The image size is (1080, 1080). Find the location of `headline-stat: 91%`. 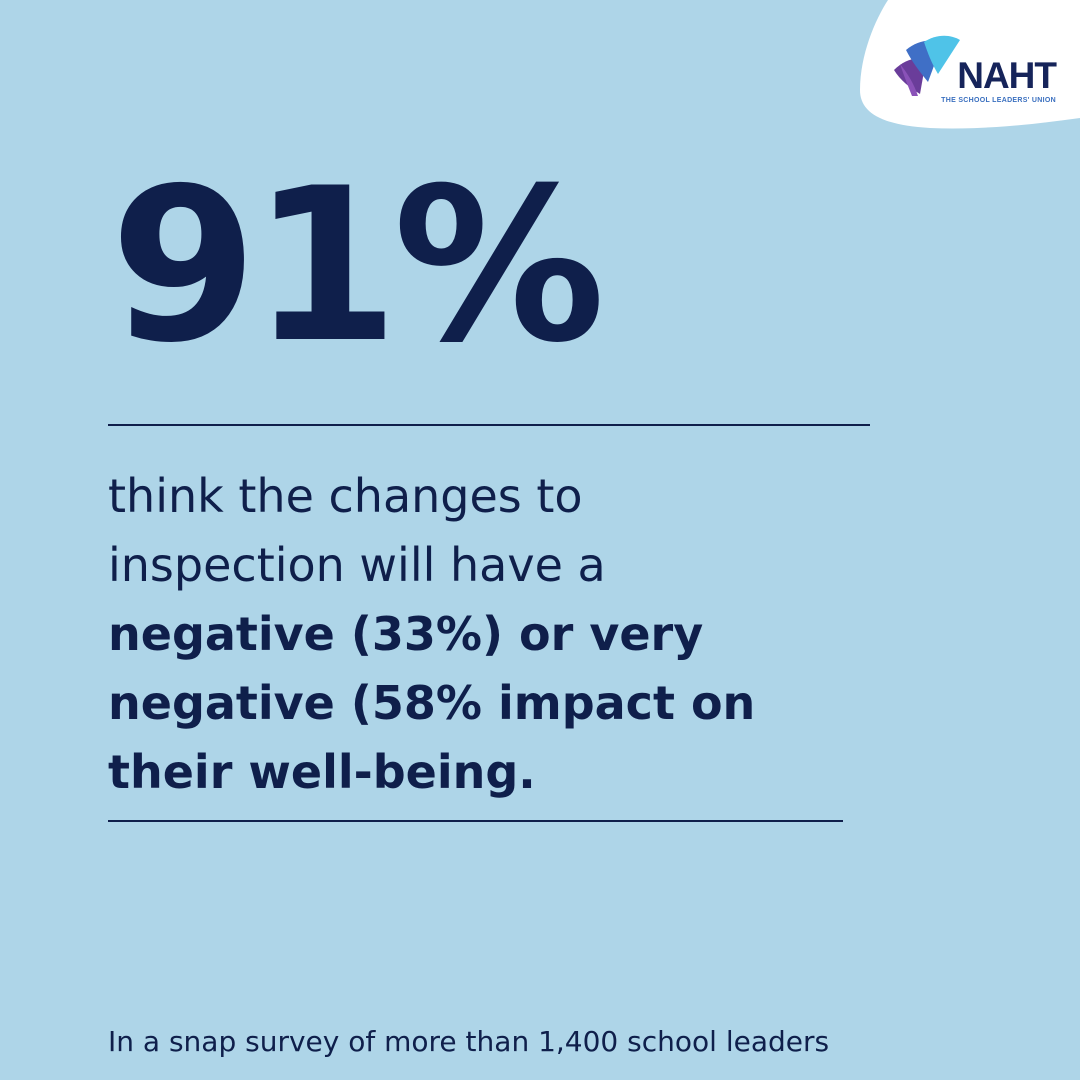

headline-stat: 91% is located at coordinates (357, 265).